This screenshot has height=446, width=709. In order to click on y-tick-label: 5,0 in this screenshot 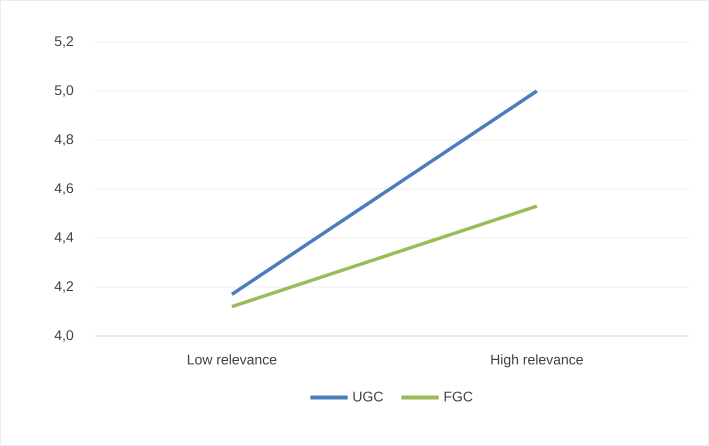, I will do `click(64, 91)`.